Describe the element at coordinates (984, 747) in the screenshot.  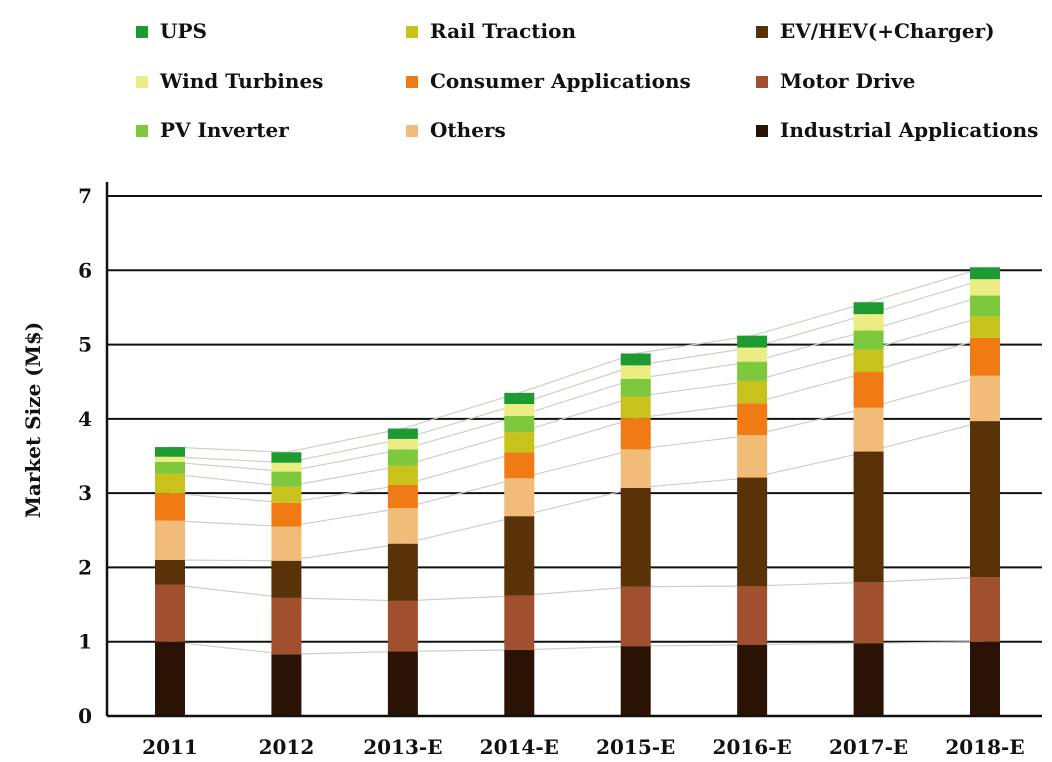
I see `x-tick-label: 2018-E` at that location.